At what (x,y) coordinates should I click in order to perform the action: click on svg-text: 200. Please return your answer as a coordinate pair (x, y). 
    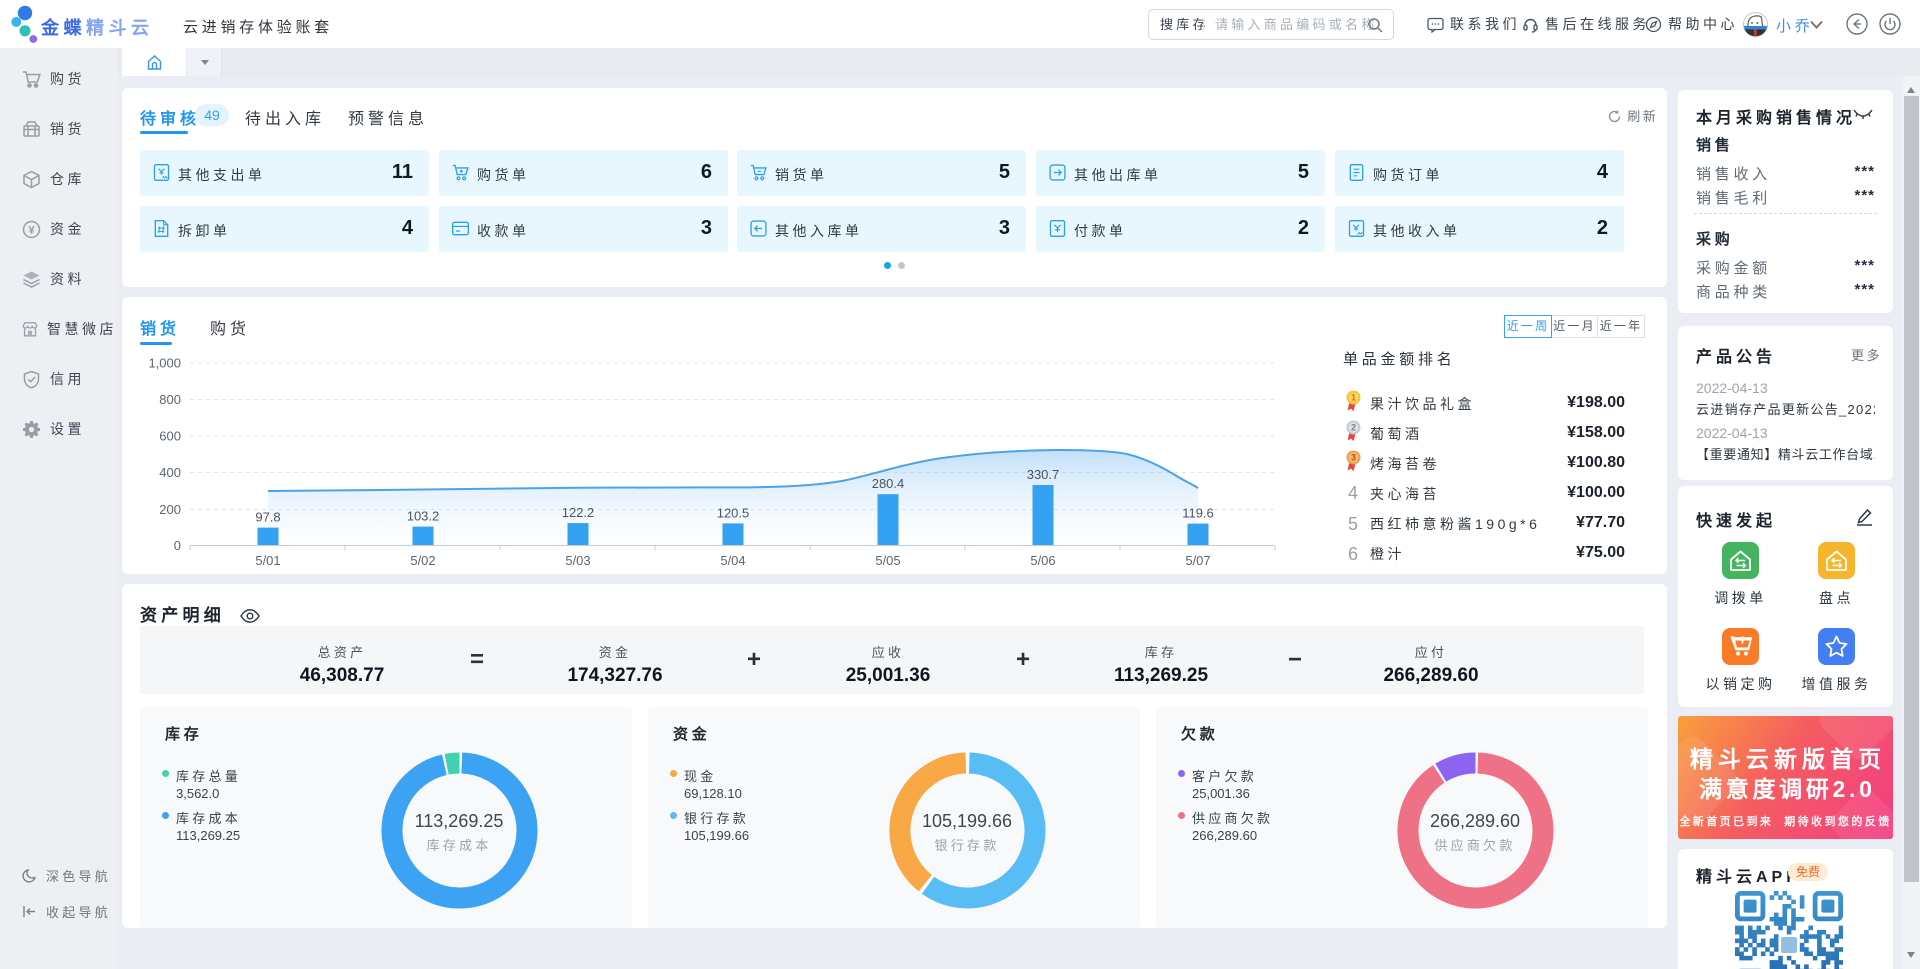
    Looking at the image, I should click on (170, 509).